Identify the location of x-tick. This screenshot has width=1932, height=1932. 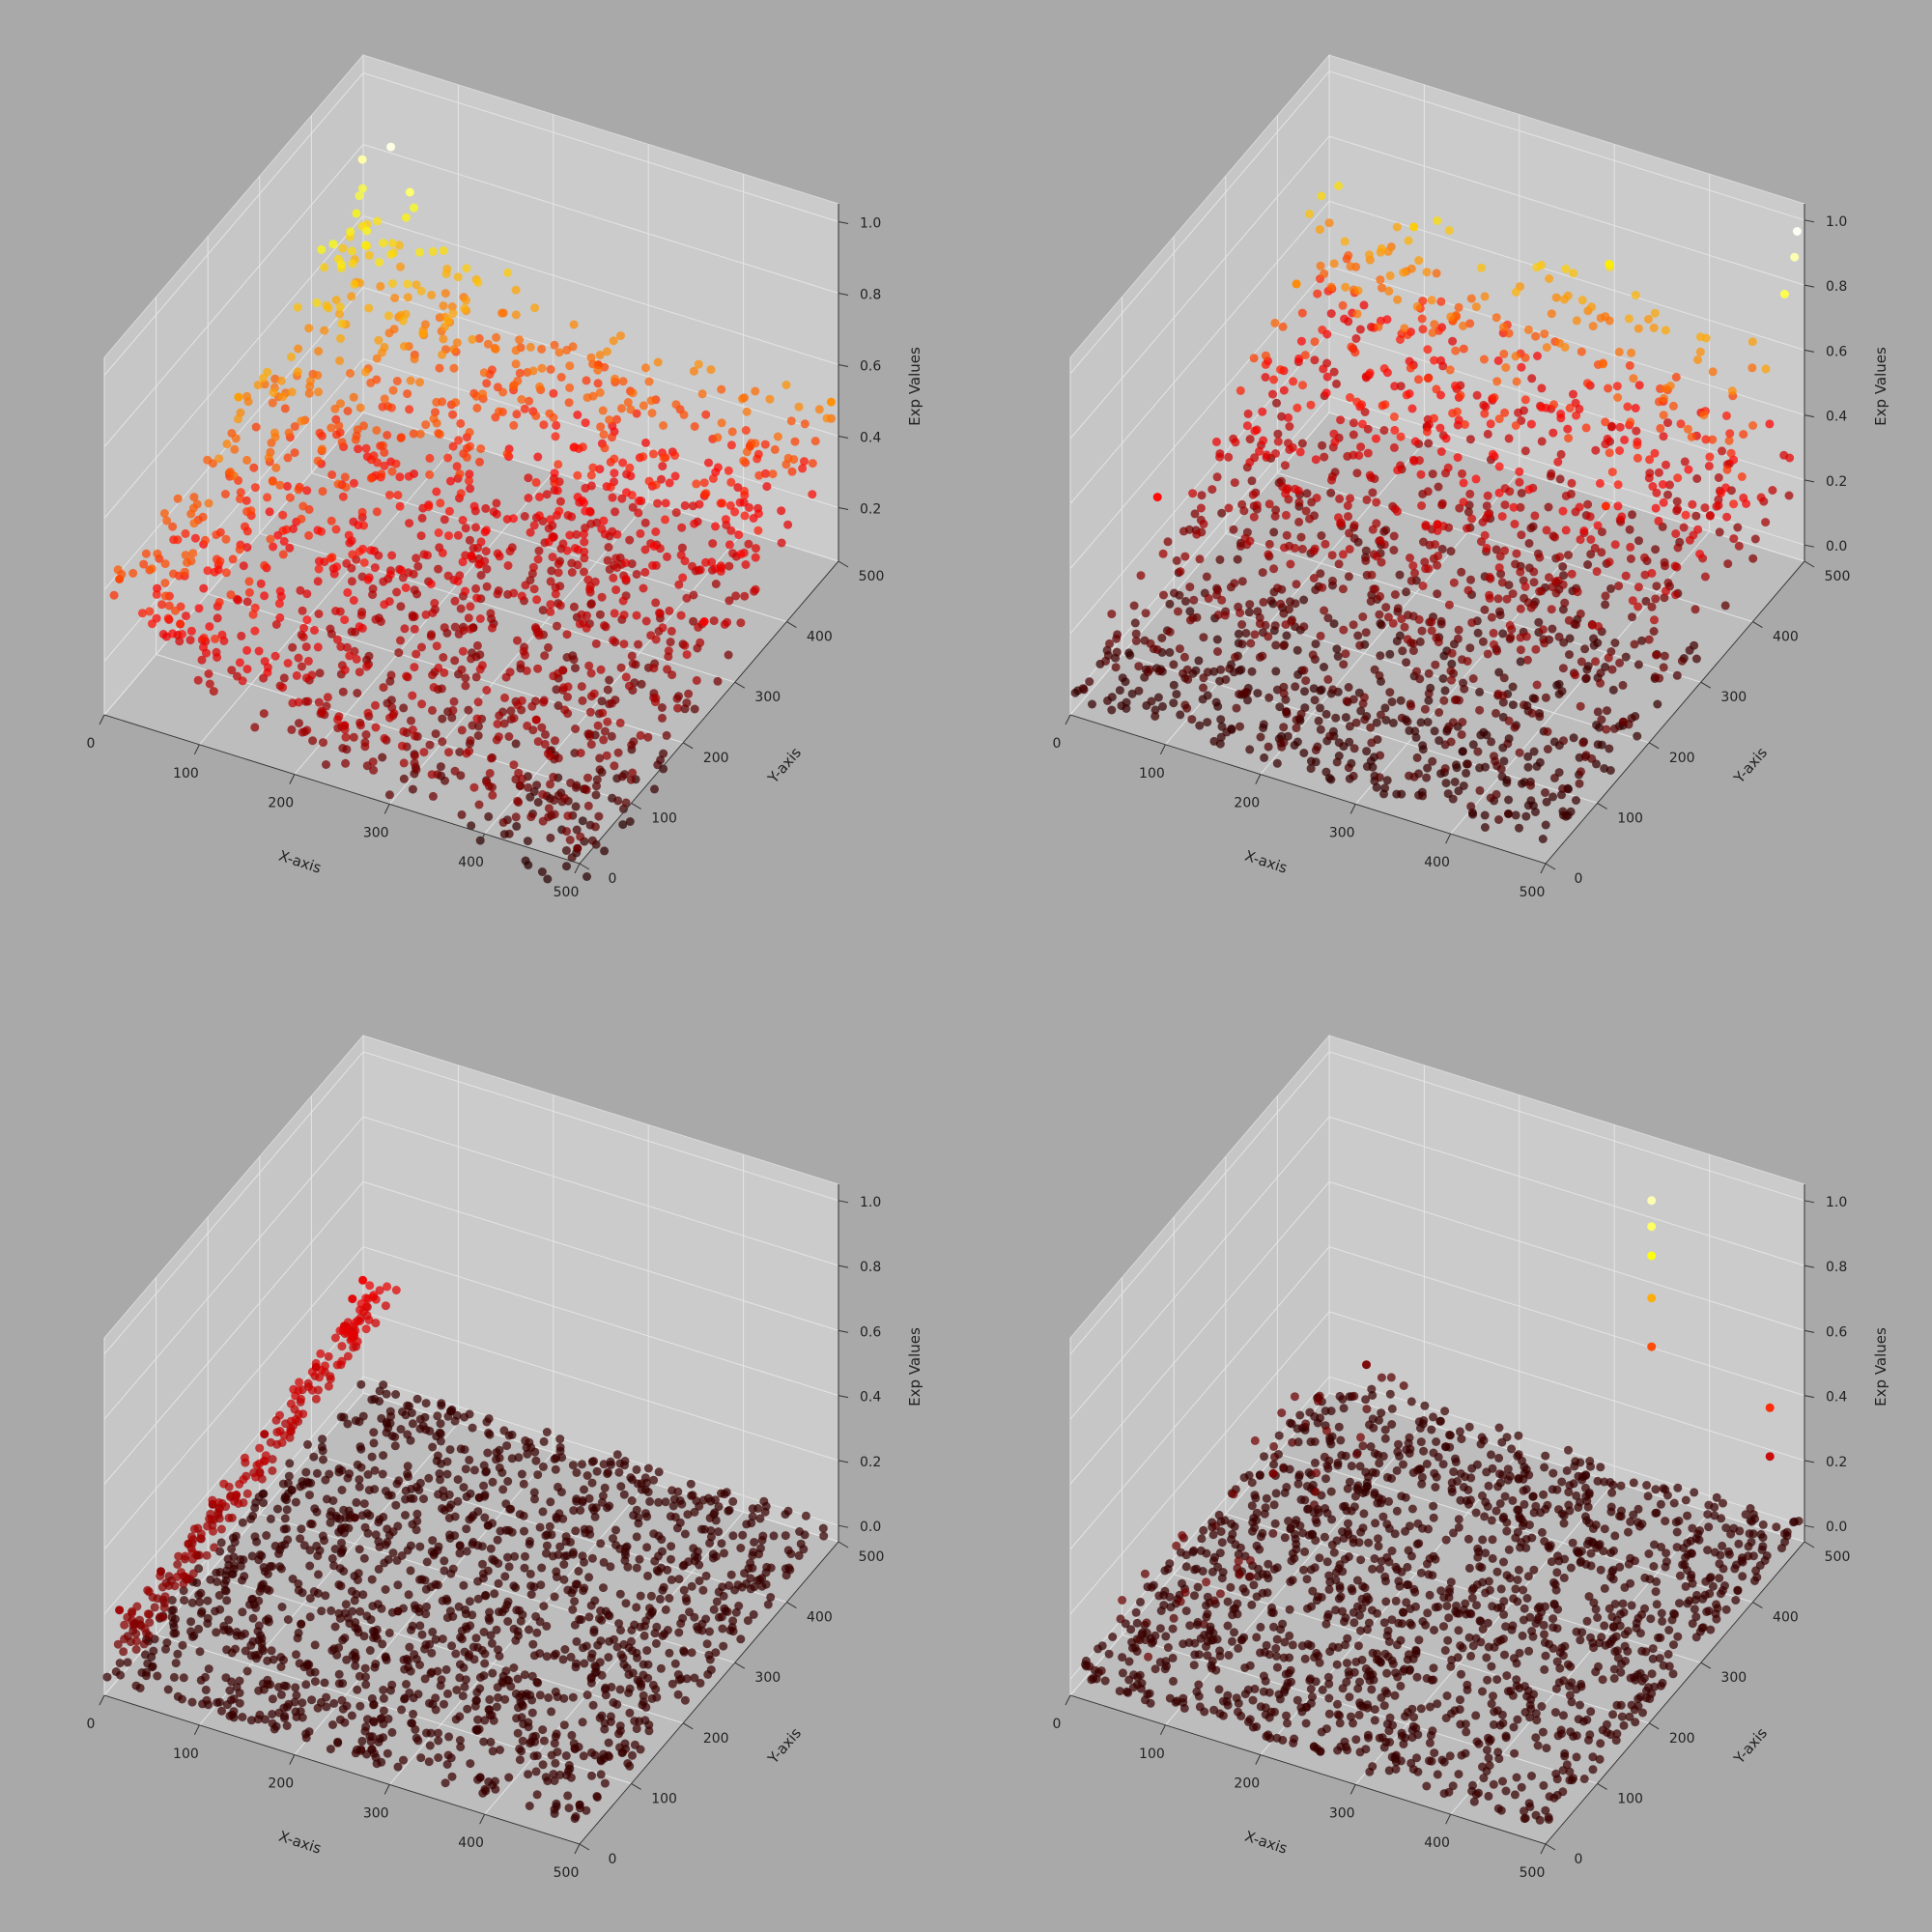
(1543, 868).